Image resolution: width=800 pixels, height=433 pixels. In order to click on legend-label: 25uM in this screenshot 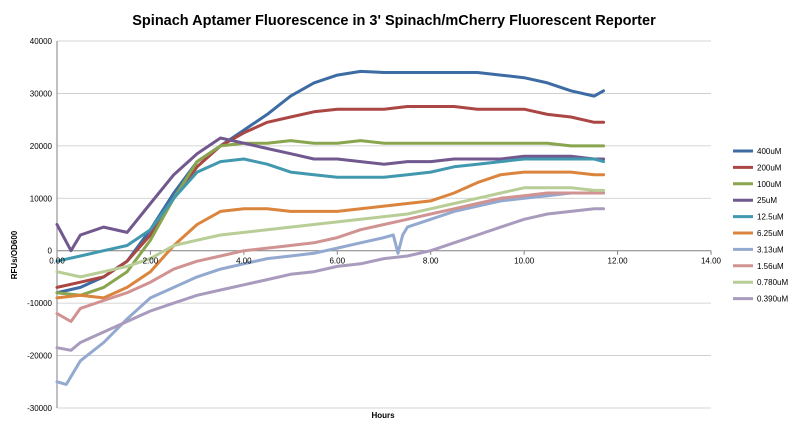, I will do `click(767, 200)`.